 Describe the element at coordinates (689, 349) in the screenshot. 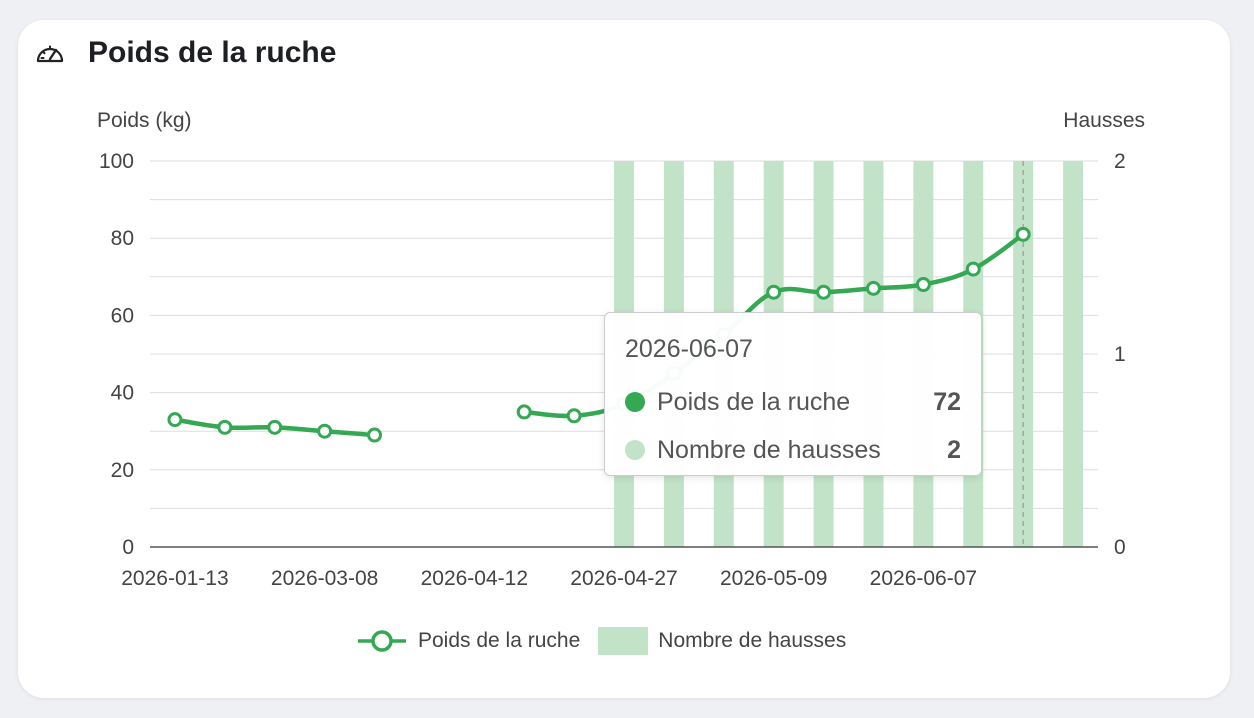

I see `tooltip-title: 2026-06-07` at that location.